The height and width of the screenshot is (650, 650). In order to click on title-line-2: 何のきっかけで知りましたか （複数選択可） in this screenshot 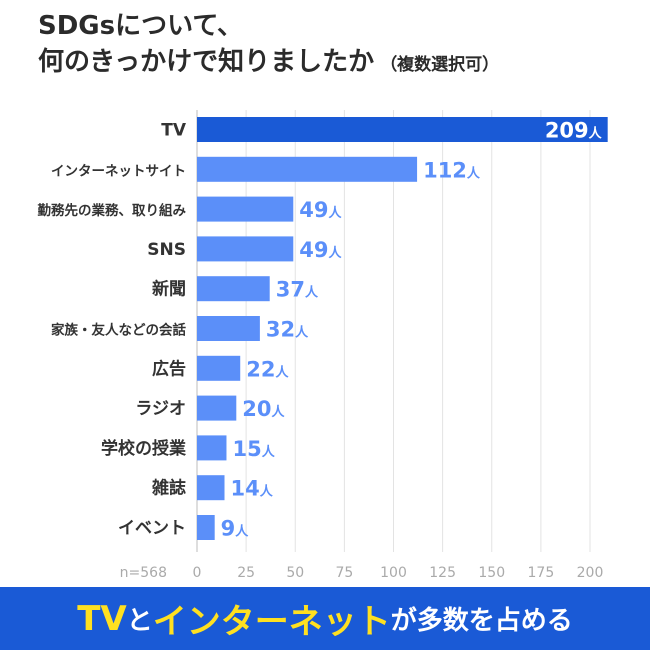, I will do `click(268, 63)`.